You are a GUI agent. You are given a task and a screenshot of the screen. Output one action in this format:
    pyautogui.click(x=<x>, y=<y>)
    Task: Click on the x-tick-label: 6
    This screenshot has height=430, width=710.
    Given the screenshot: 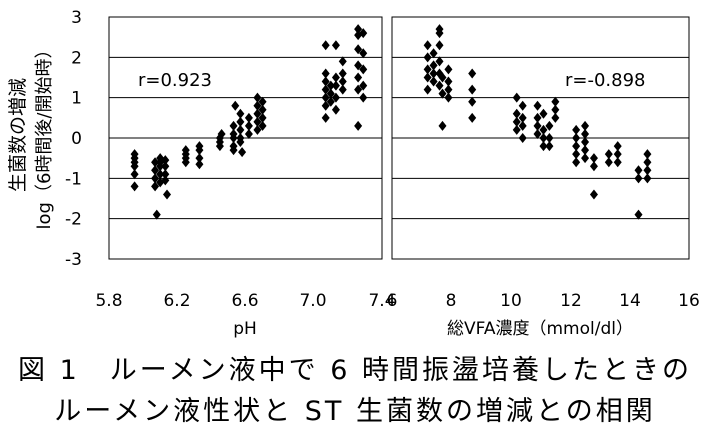 What is the action you would take?
    pyautogui.click(x=392, y=301)
    